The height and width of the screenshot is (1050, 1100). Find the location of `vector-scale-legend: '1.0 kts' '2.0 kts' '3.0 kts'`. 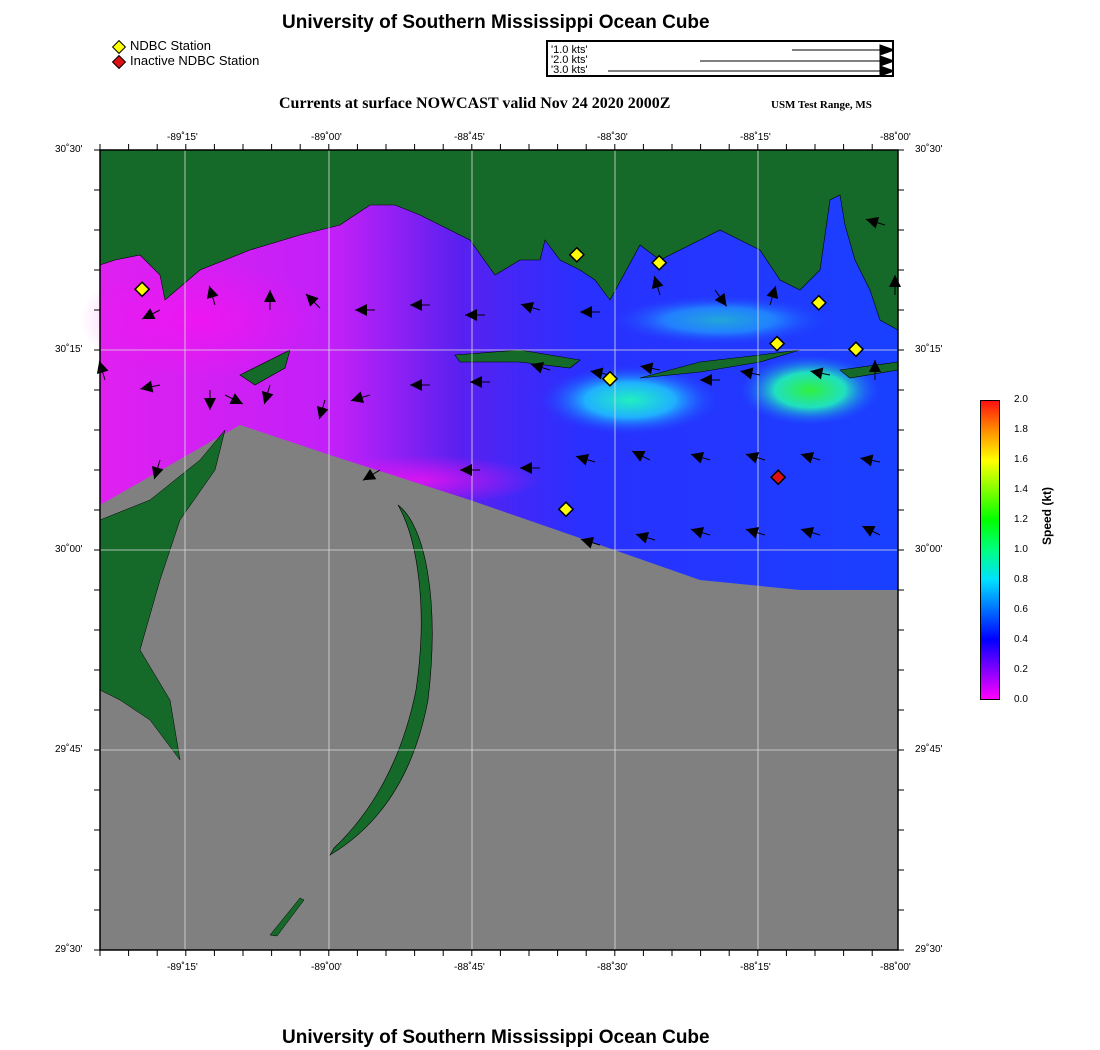

vector-scale-legend: '1.0 kts' '2.0 kts' '3.0 kts' is located at coordinates (720, 58).